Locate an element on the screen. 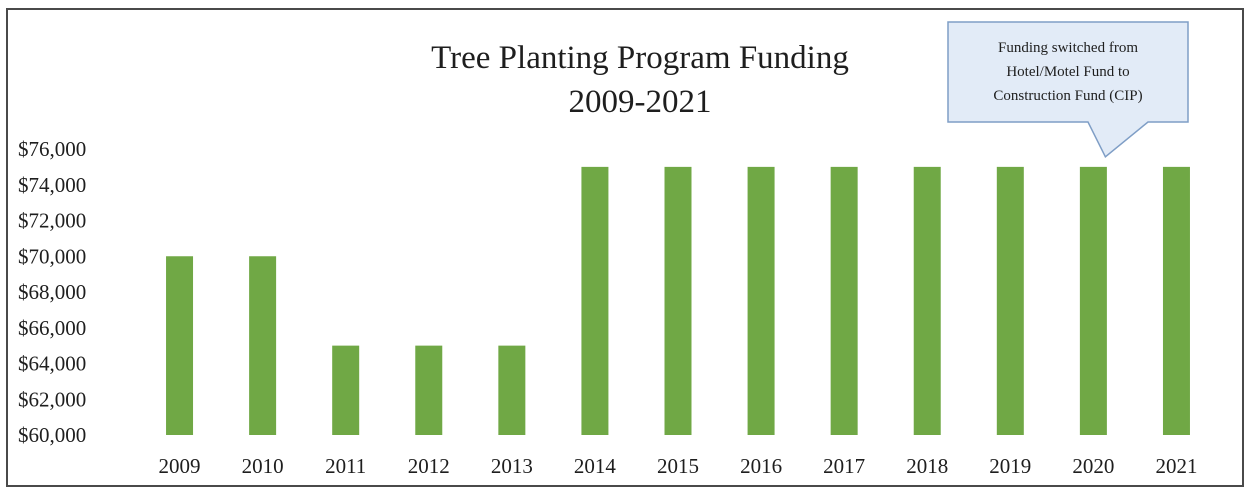  chart-subtitle: 2009-2021 is located at coordinates (640, 102).